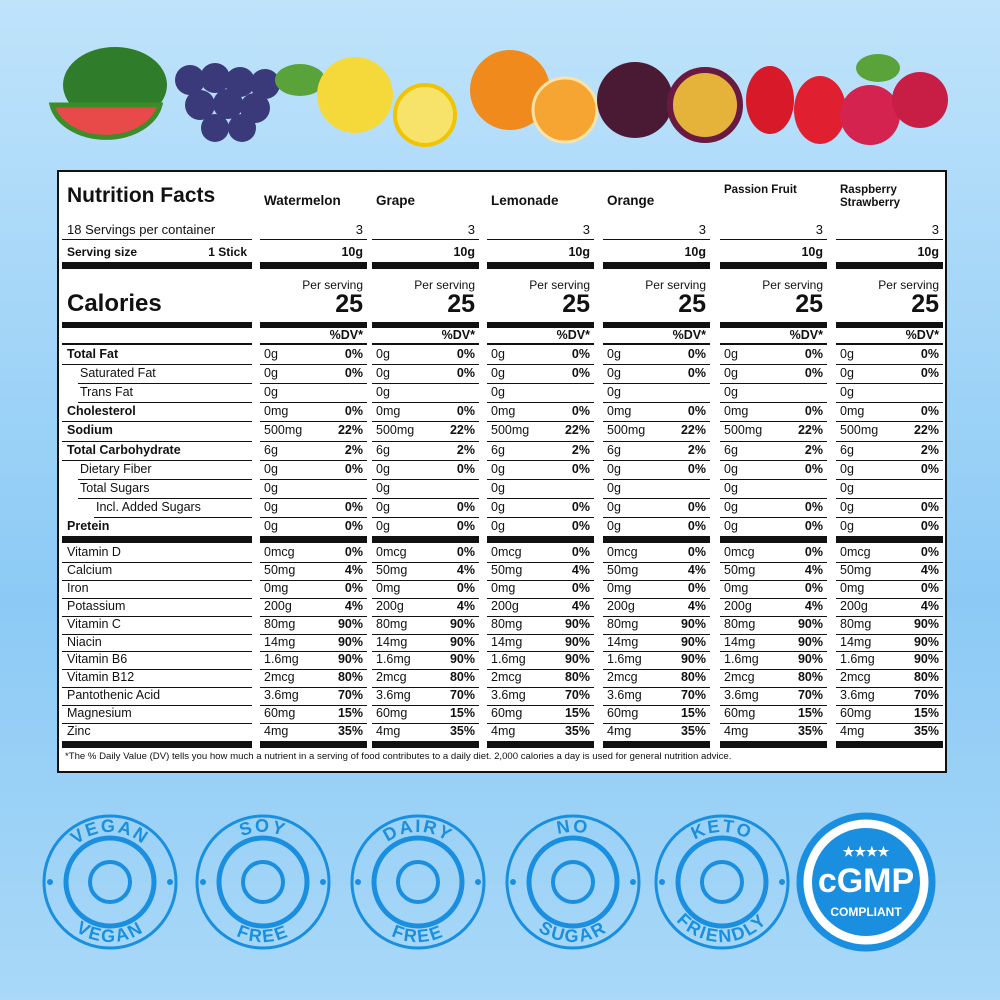 The width and height of the screenshot is (1000, 1000). I want to click on vitamin-name: Vitamin B6, so click(97, 659).